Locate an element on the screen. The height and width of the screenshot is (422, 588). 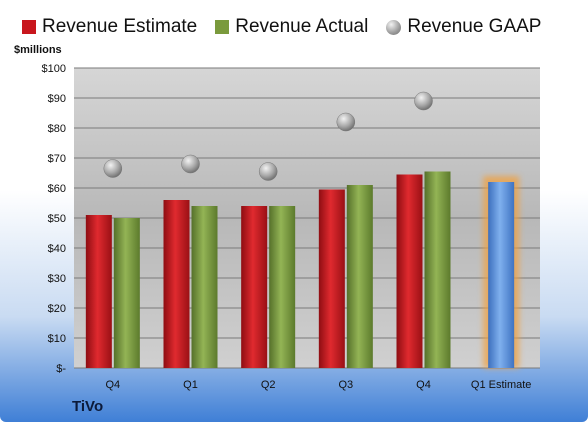
x-tick-label: Q3 is located at coordinates (345, 385).